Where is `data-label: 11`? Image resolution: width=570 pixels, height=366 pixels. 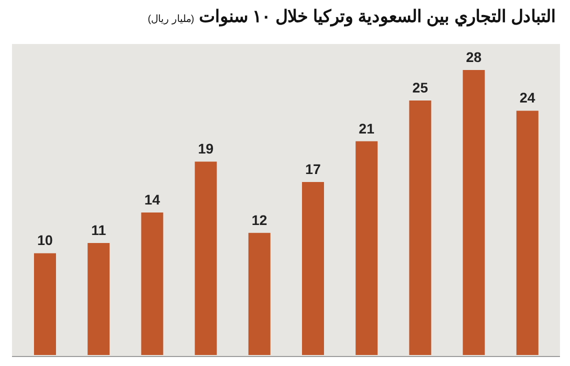 data-label: 11 is located at coordinates (98, 230).